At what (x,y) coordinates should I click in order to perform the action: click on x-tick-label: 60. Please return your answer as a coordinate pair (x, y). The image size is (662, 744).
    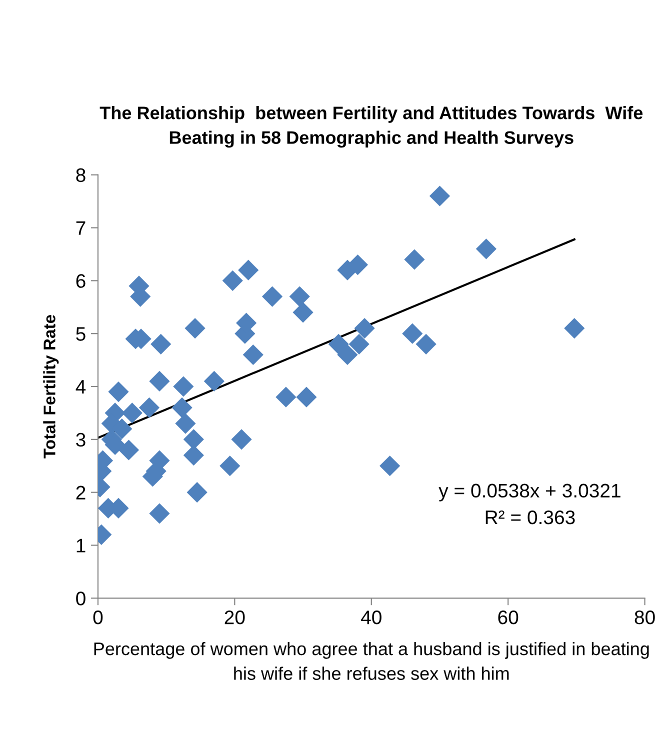
    Looking at the image, I should click on (508, 617).